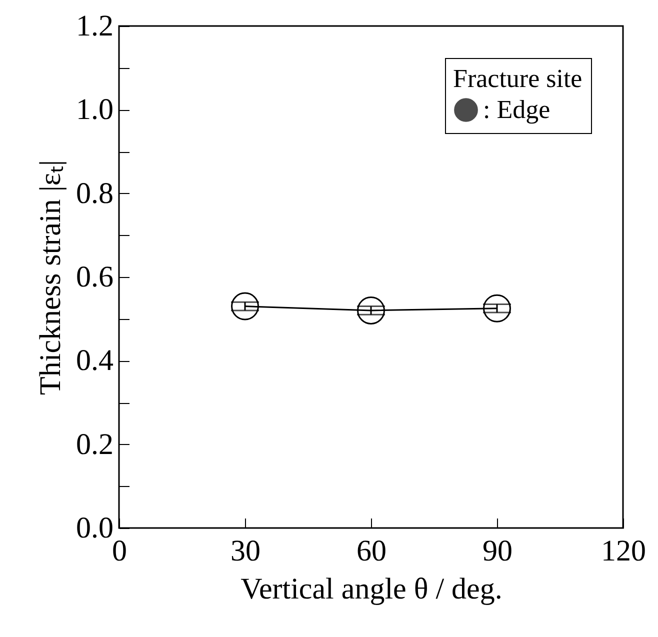 Image resolution: width=658 pixels, height=637 pixels. I want to click on y-tick-label: 0.8, so click(95, 193).